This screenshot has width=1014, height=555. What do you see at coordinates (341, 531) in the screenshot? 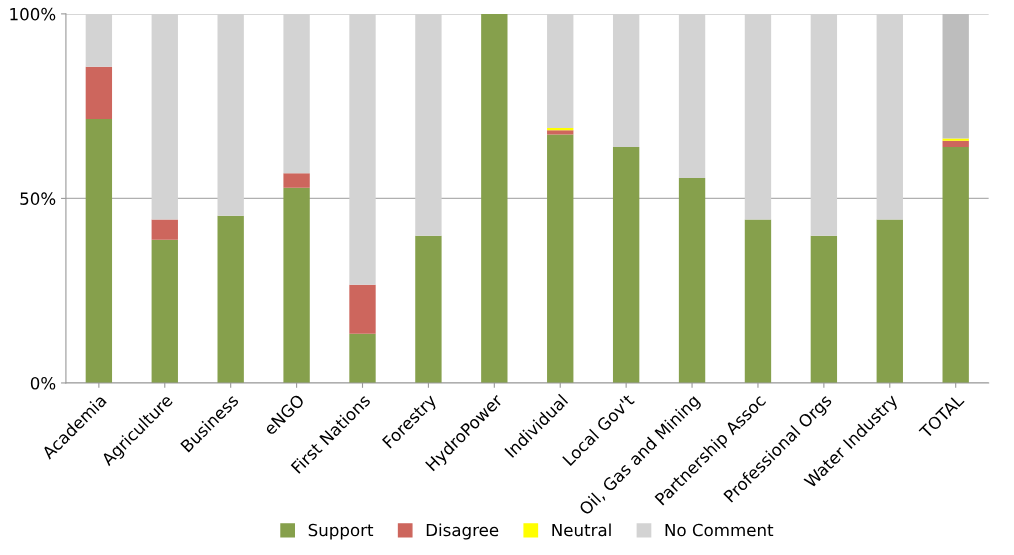
I see `legend-label: Support` at bounding box center [341, 531].